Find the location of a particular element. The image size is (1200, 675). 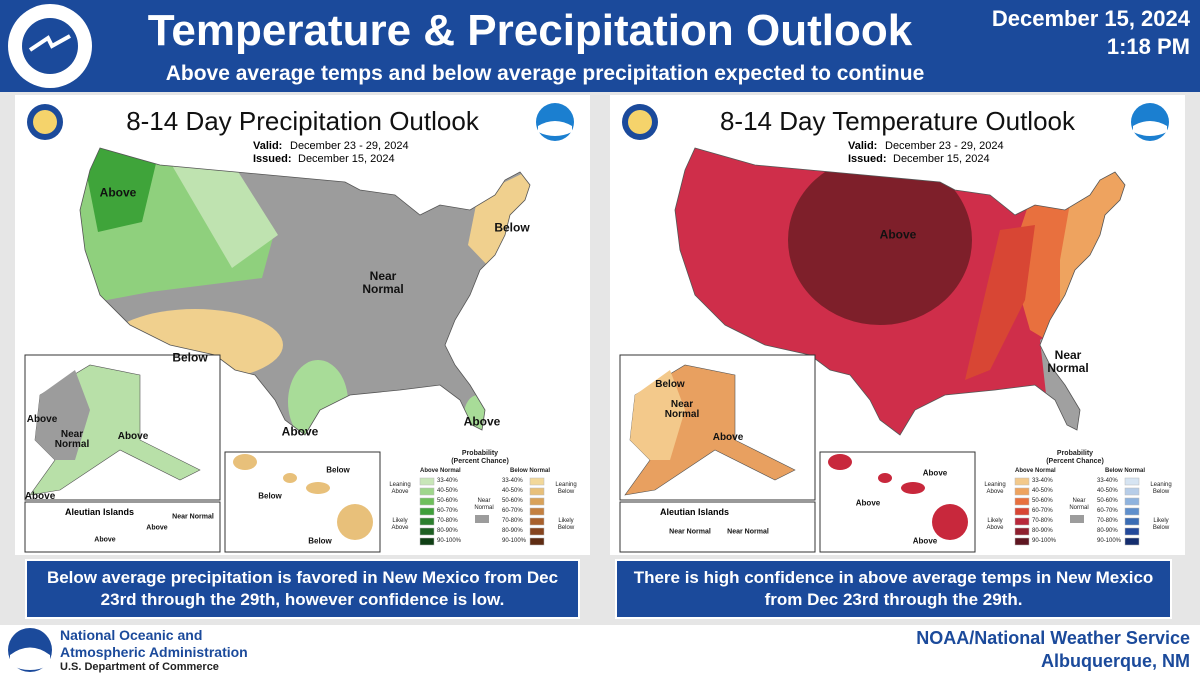

map-label: Below is located at coordinates (512, 227).